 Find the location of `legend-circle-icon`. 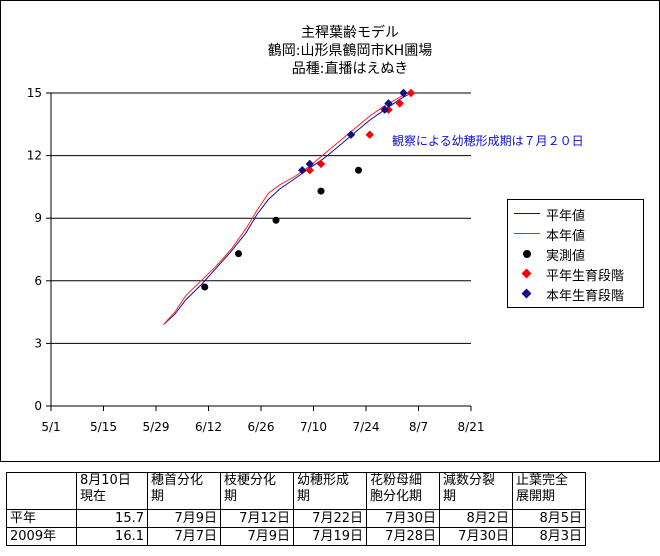

legend-circle-icon is located at coordinates (527, 254).